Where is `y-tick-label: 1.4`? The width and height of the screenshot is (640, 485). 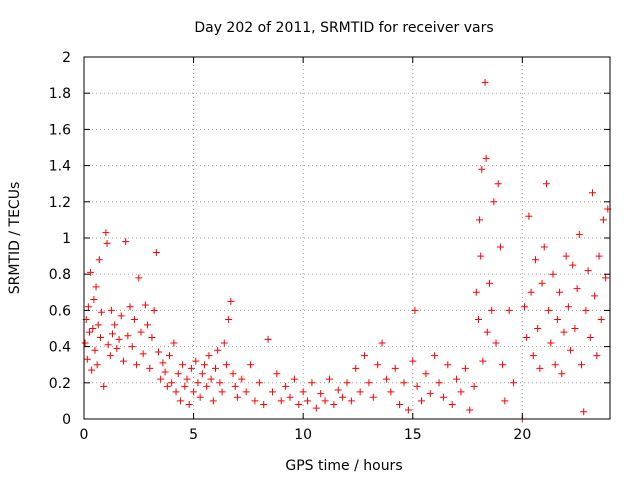 y-tick-label: 1.4 is located at coordinates (60, 167).